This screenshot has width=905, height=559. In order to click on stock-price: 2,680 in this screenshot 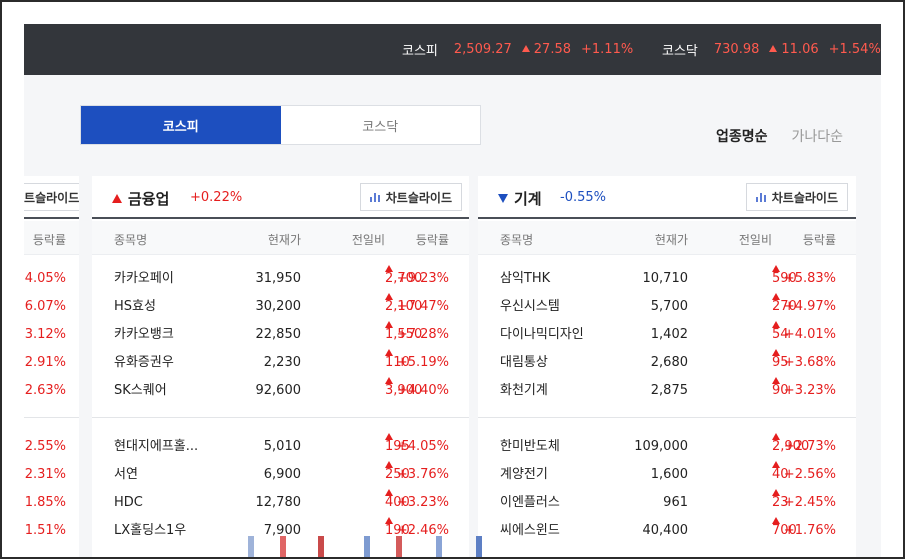, I will do `click(669, 362)`.